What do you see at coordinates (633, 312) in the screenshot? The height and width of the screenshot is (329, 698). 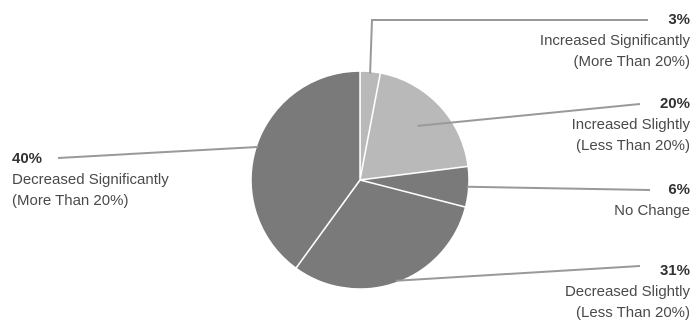 I see `slice-name-label-4-line-2: (Less Than 20%)` at bounding box center [633, 312].